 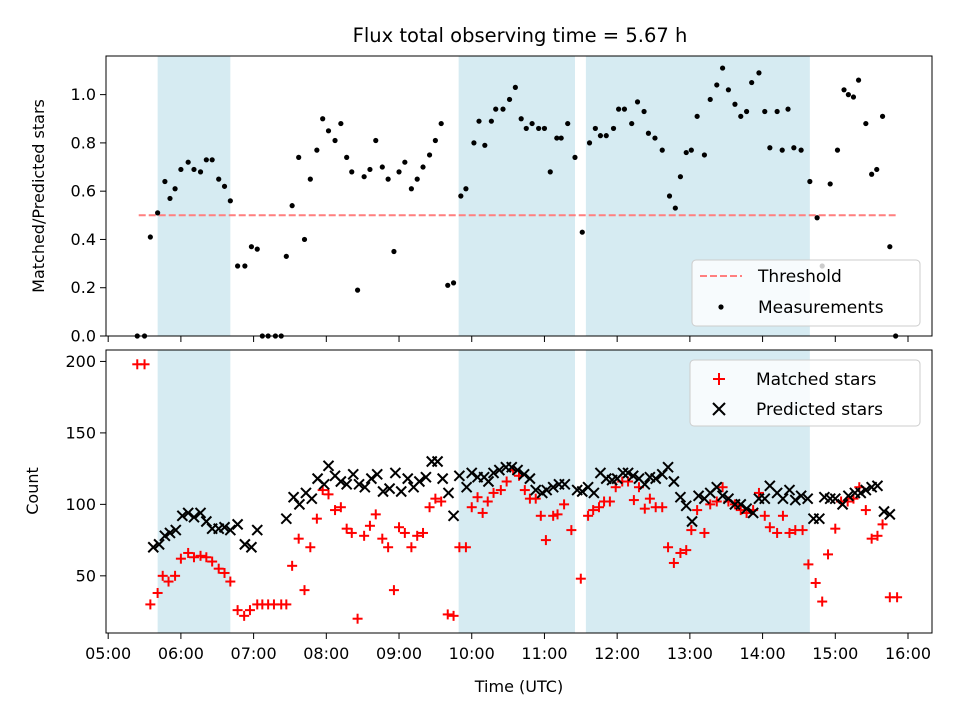 I want to click on bottom-y-tick-label: 150, so click(x=80, y=432).